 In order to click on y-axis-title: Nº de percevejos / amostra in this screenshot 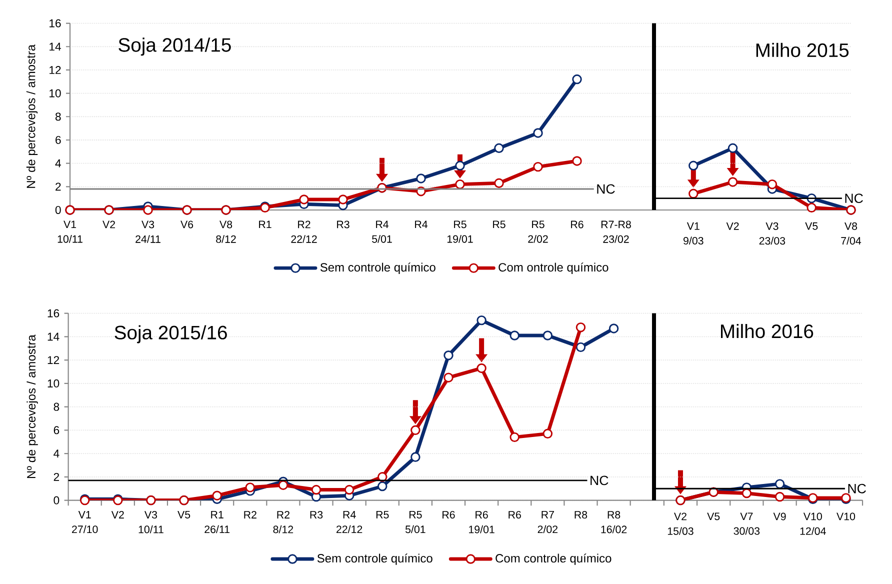, I will do `click(32, 116)`.